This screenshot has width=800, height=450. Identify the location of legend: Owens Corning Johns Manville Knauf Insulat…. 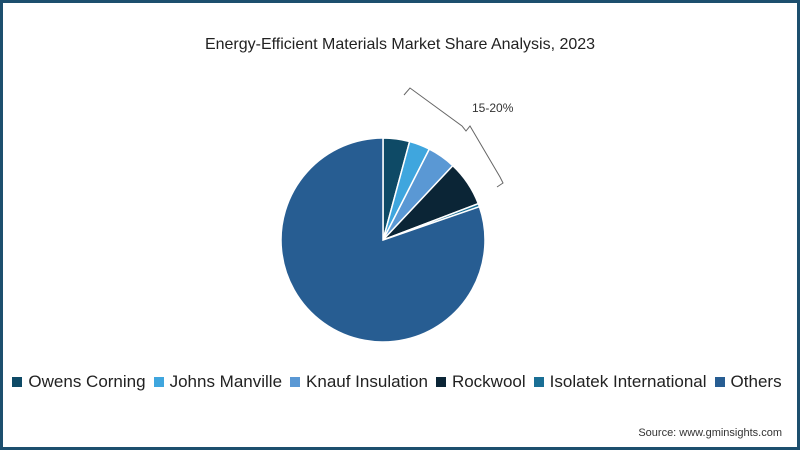
(397, 382).